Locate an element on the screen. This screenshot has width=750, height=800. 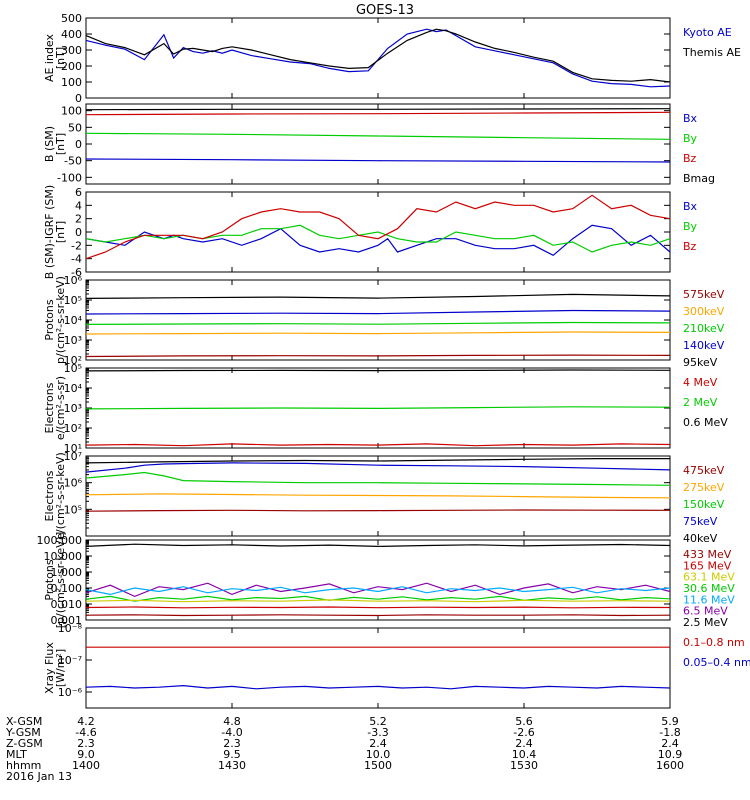
legend-entry: By is located at coordinates (690, 226).